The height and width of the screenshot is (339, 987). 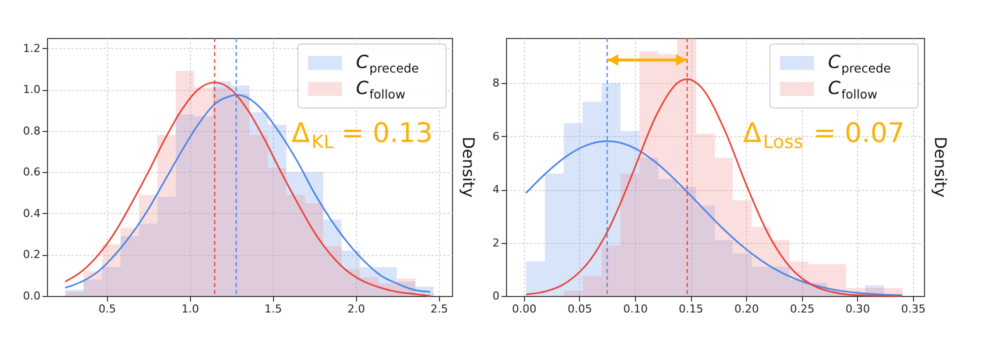 I want to click on x-tick-label: 0.25, so click(x=802, y=309).